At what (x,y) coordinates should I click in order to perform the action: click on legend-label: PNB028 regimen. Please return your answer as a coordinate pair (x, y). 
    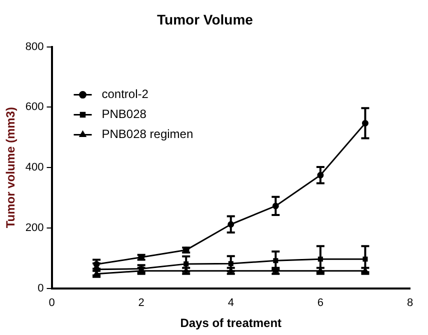
    Looking at the image, I should click on (148, 134).